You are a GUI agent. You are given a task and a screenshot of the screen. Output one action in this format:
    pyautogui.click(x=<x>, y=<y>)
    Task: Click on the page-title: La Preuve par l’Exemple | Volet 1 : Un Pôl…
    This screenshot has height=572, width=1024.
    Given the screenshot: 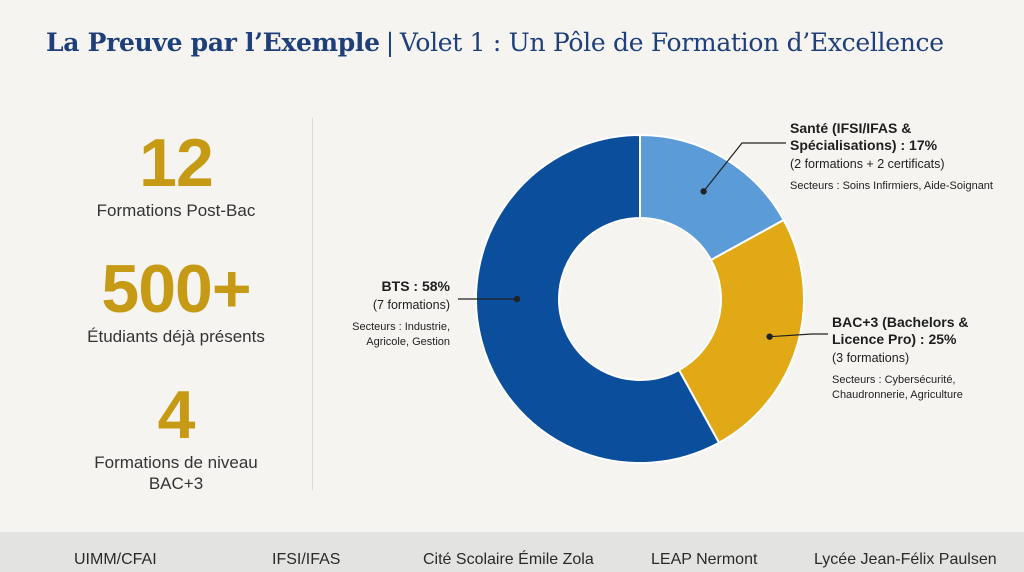 What is the action you would take?
    pyautogui.click(x=495, y=42)
    